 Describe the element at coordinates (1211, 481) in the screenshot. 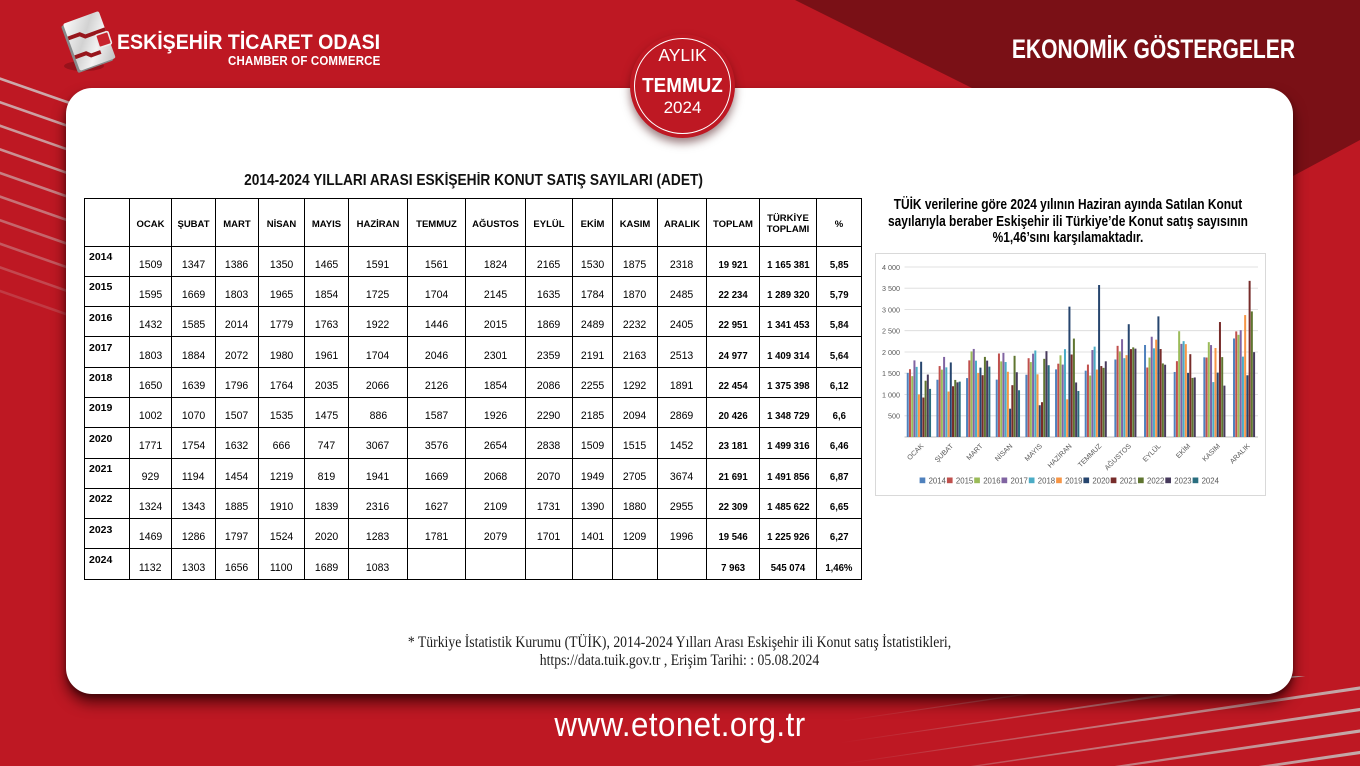

I see `svg-text: 2024` at that location.